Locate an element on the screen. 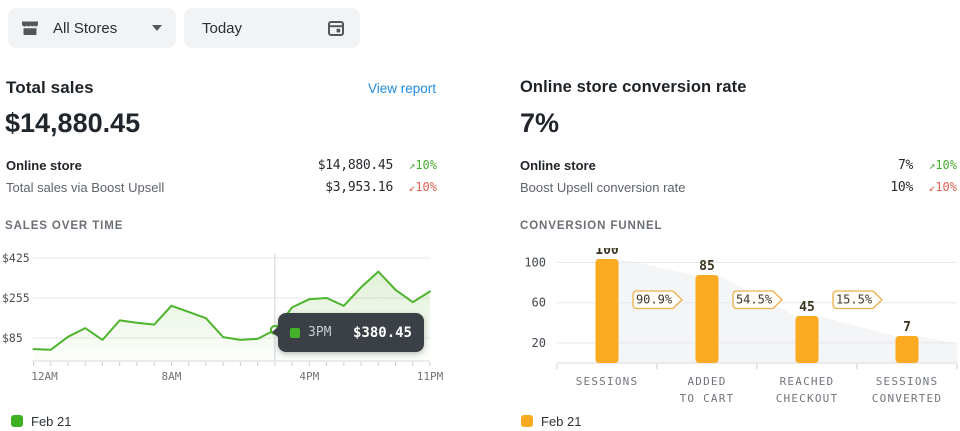  metric-row-boost-upsell-conversion: Boost Upsell conversion rate 10% ↙10% is located at coordinates (738, 187).